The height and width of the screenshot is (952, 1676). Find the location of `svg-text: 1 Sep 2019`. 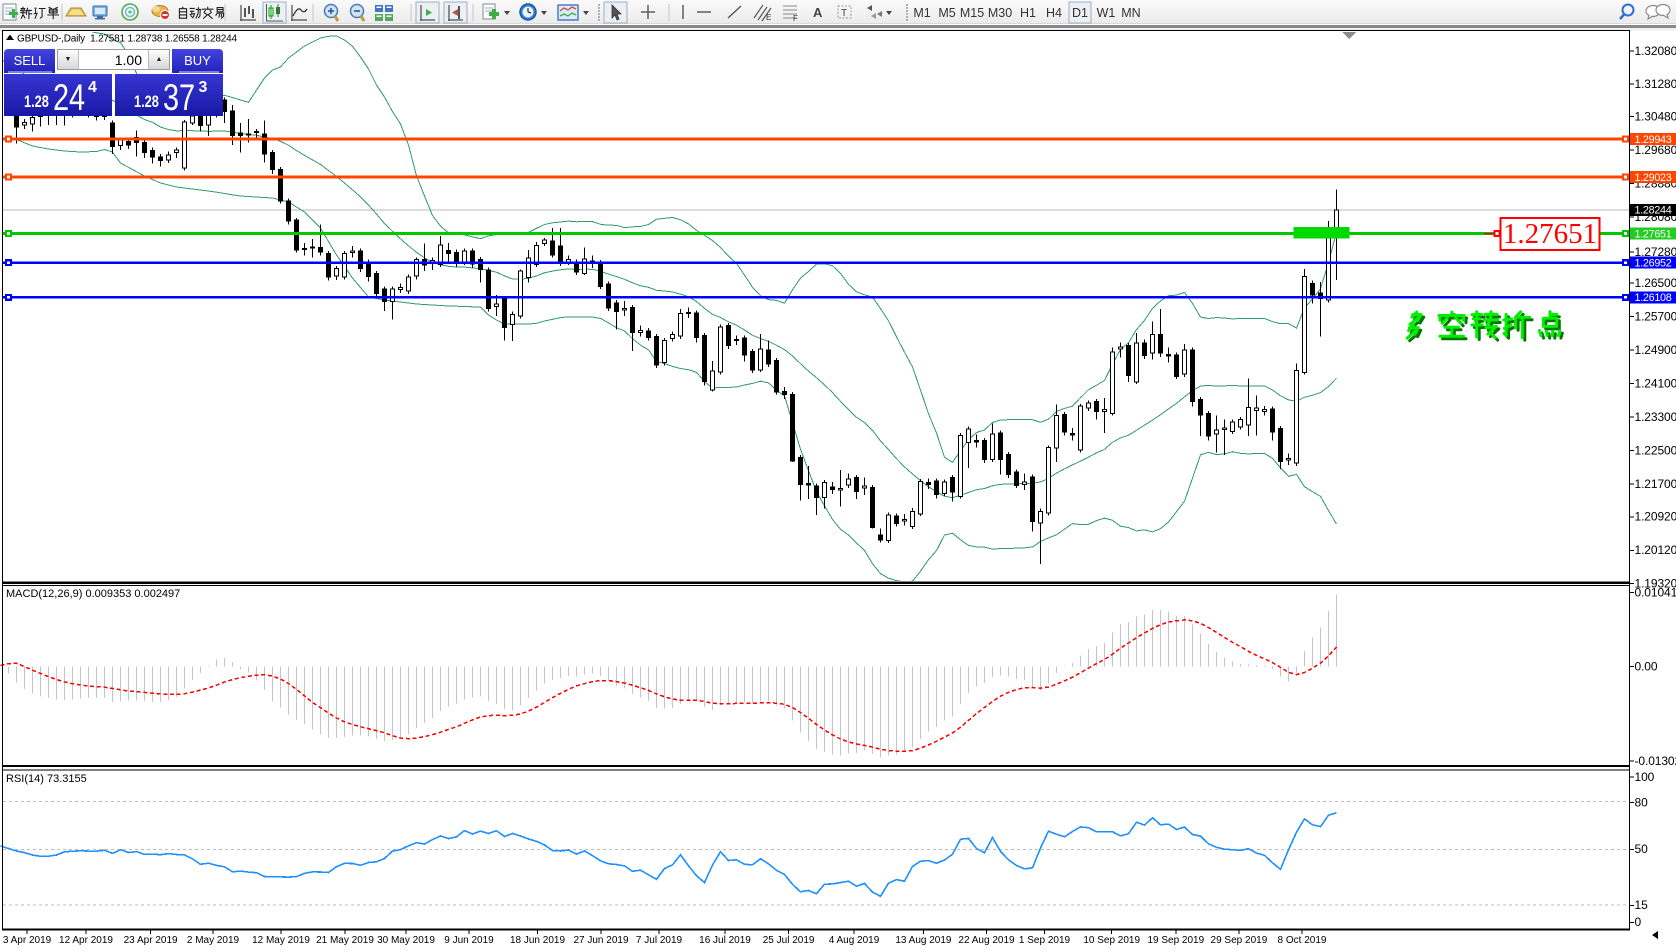

svg-text: 1 Sep 2019 is located at coordinates (1045, 940).